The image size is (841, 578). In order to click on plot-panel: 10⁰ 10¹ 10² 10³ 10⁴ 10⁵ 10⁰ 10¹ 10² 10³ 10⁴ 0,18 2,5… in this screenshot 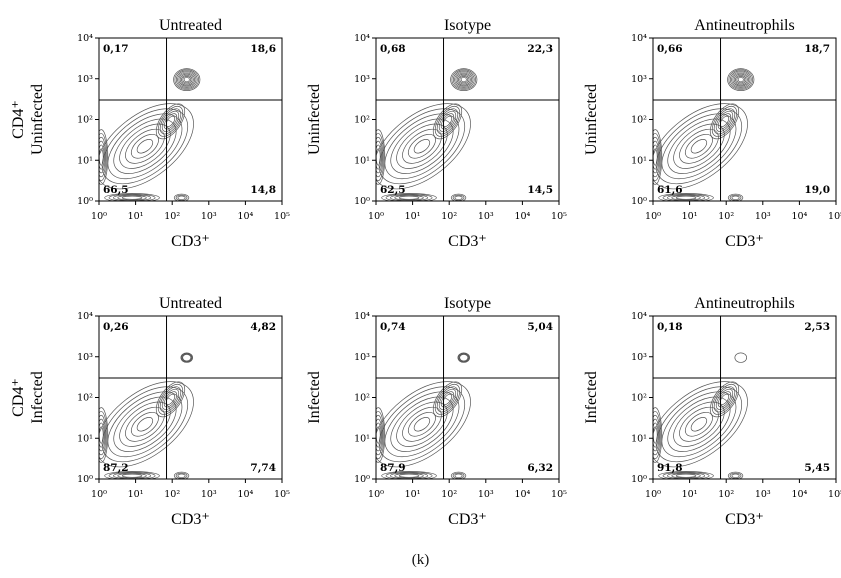, I will do `click(712, 411)`.